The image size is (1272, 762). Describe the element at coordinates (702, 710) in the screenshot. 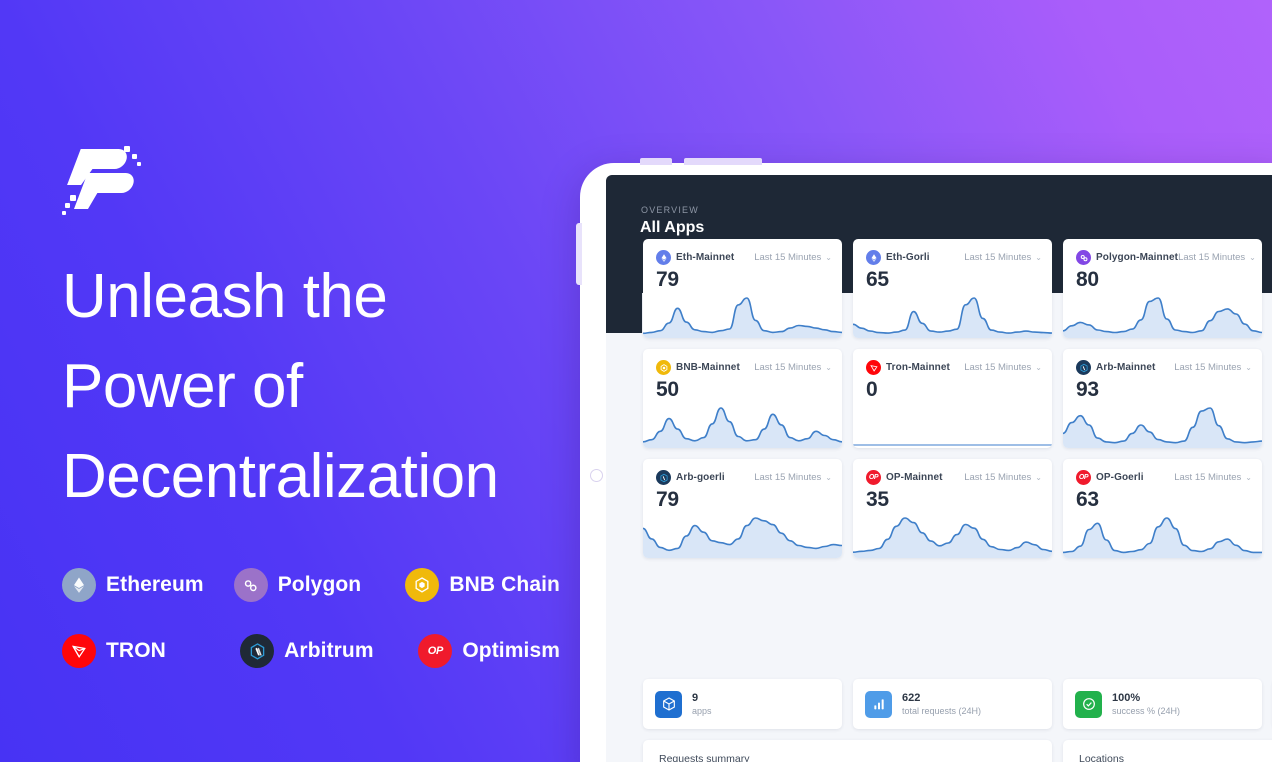

I see `stat-label: apps` at that location.